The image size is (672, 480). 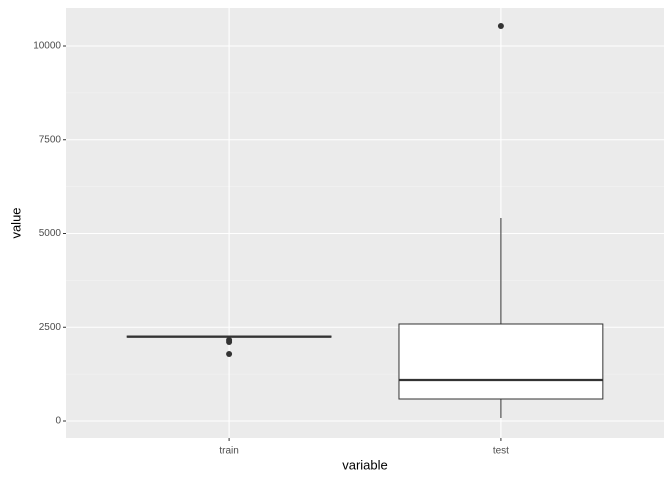 What do you see at coordinates (15, 222) in the screenshot?
I see `y-axis-title: value` at bounding box center [15, 222].